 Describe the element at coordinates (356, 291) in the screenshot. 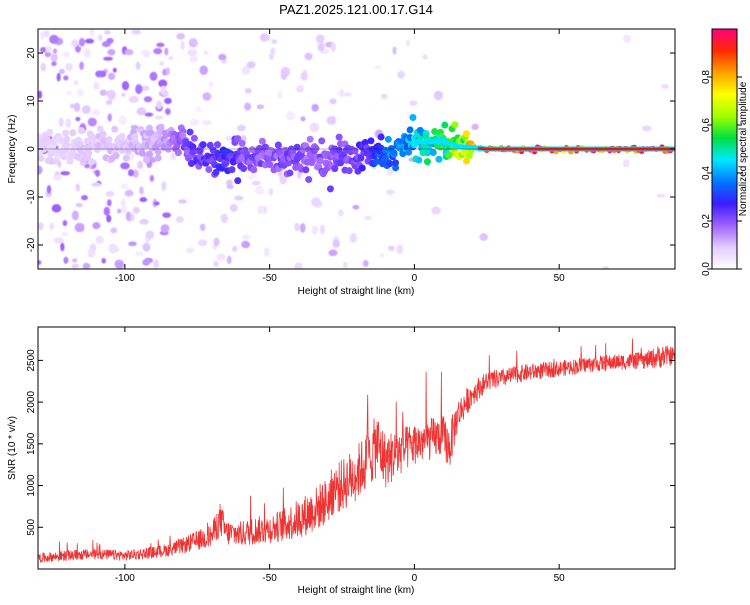

I see `spectrogram-x-axis-label: Height of straight line (km)` at that location.